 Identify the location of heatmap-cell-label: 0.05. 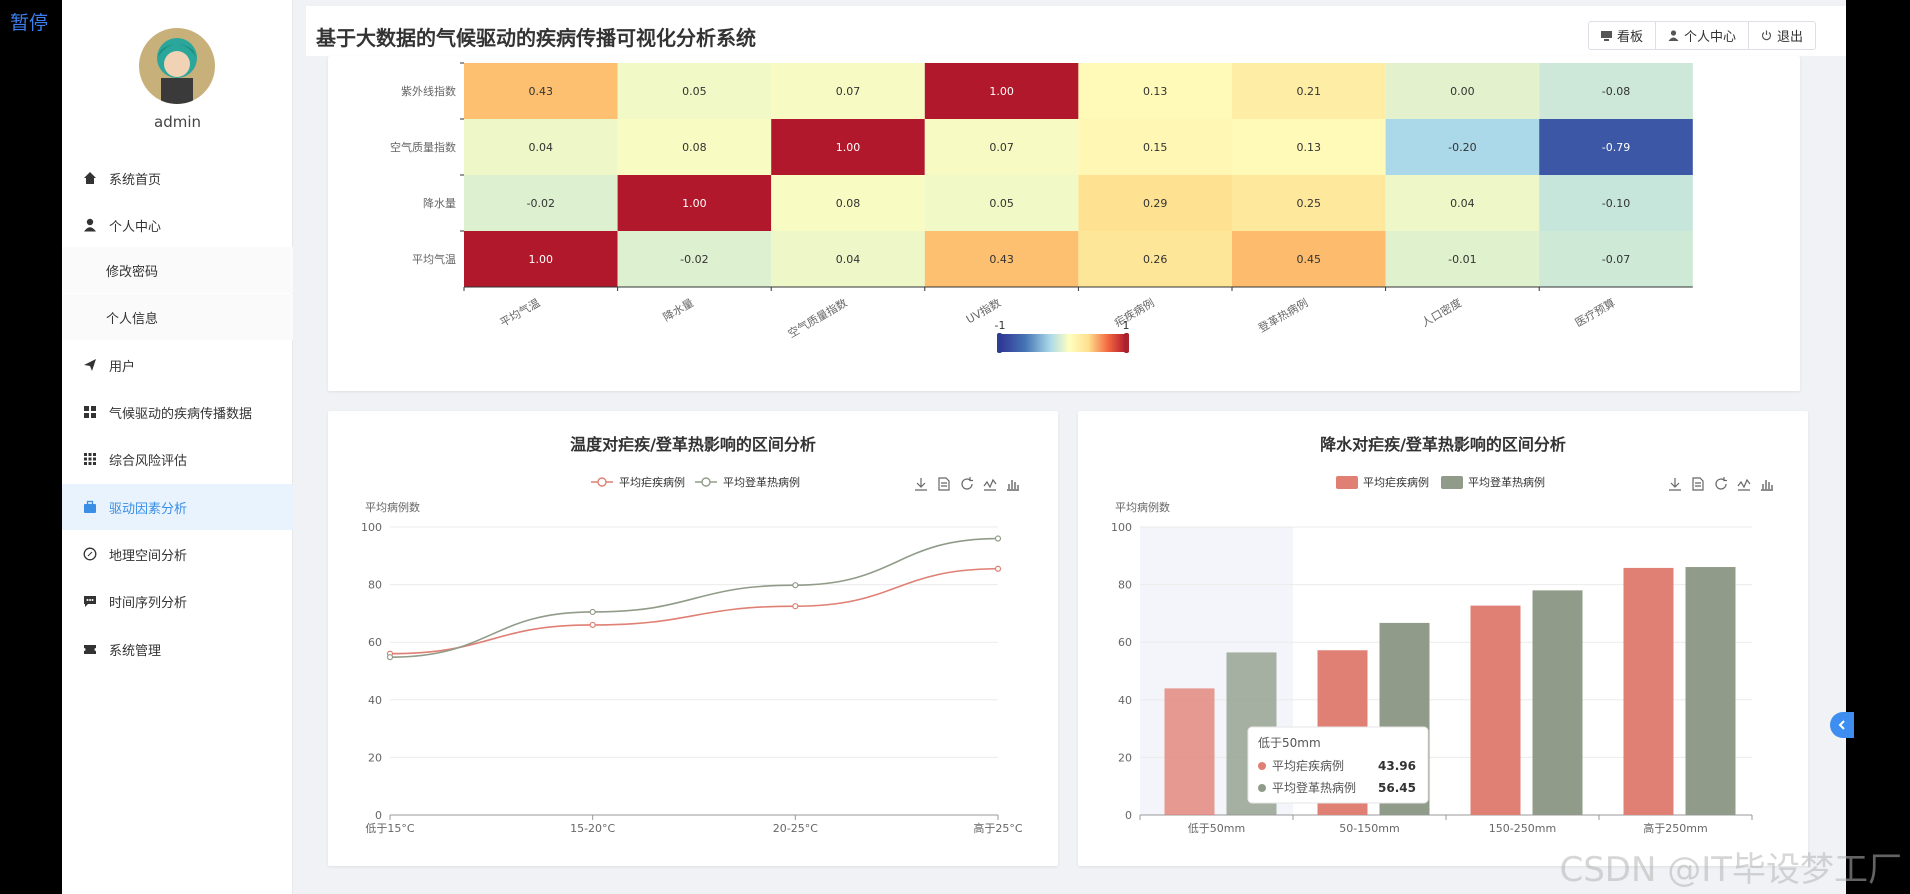
(1001, 203).